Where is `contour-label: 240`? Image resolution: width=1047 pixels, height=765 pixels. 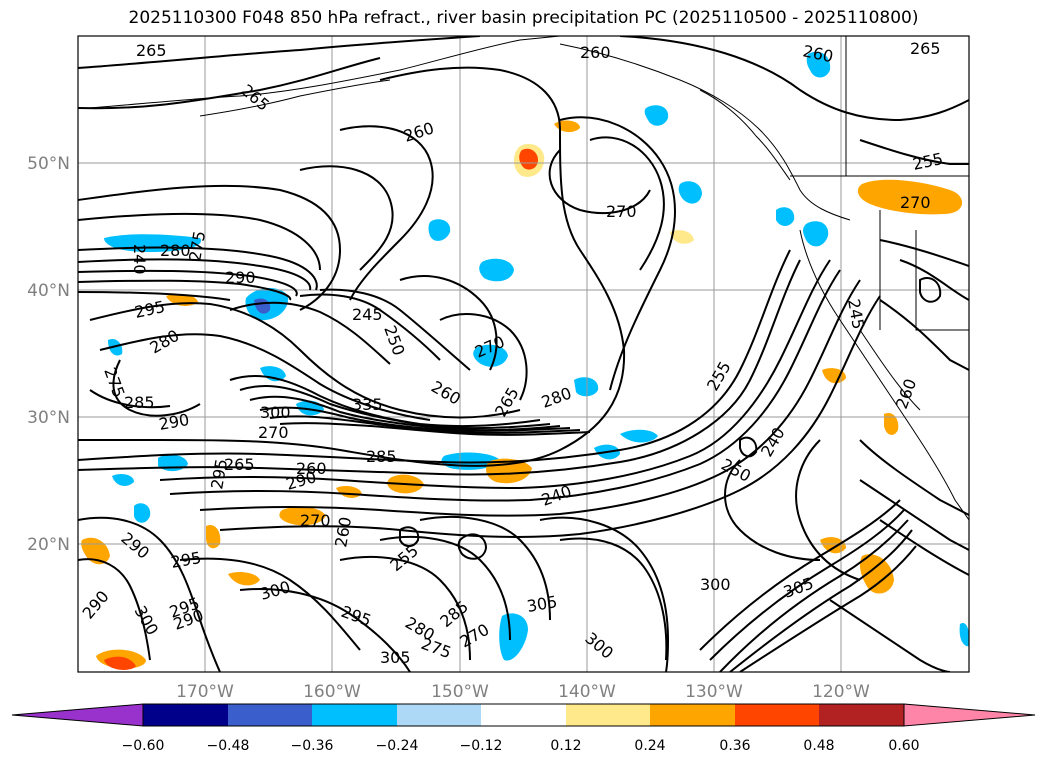
contour-label: 240 is located at coordinates (139, 259).